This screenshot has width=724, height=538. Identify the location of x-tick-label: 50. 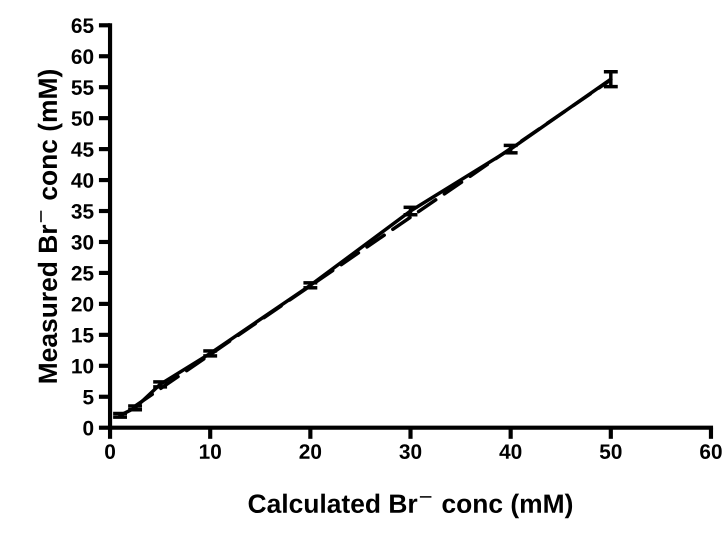
(611, 451).